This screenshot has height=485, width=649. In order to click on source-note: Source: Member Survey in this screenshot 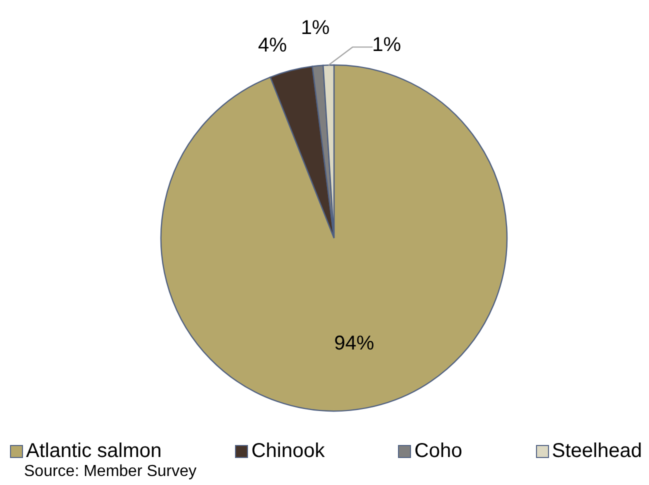, I will do `click(110, 472)`.